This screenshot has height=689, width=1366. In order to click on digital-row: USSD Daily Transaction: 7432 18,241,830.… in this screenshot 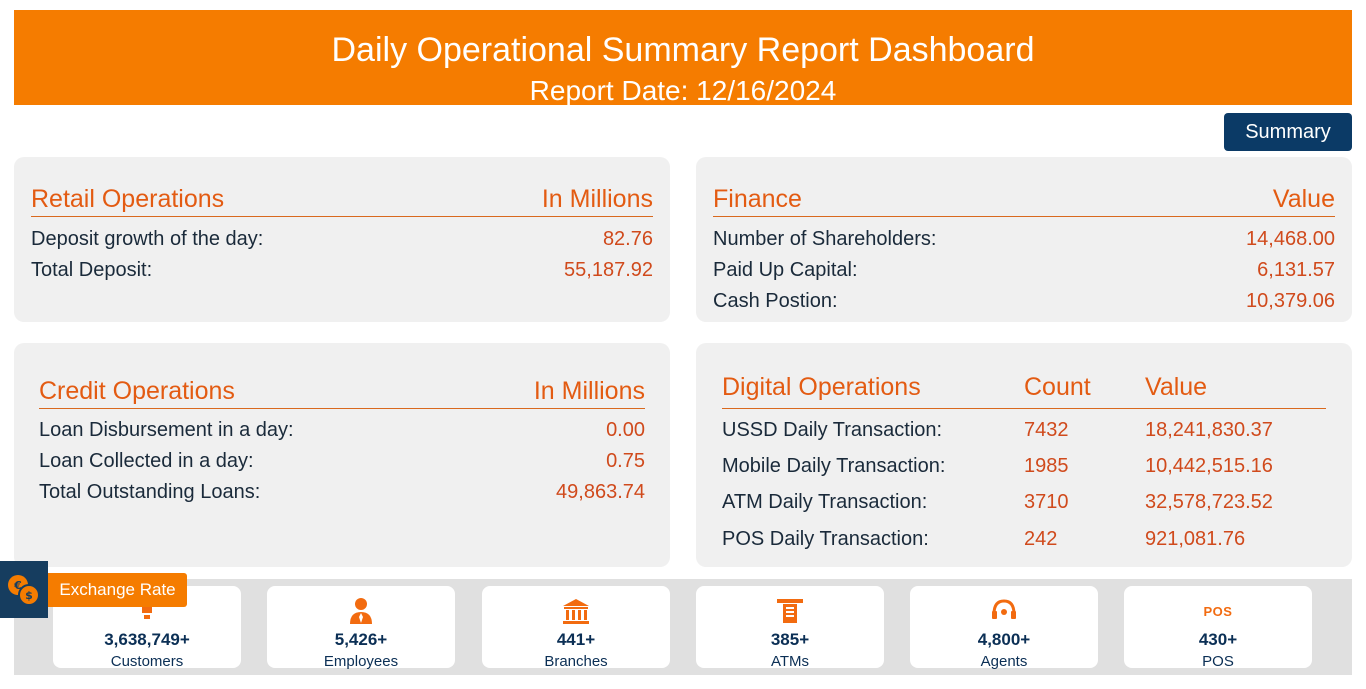, I will do `click(1024, 430)`.